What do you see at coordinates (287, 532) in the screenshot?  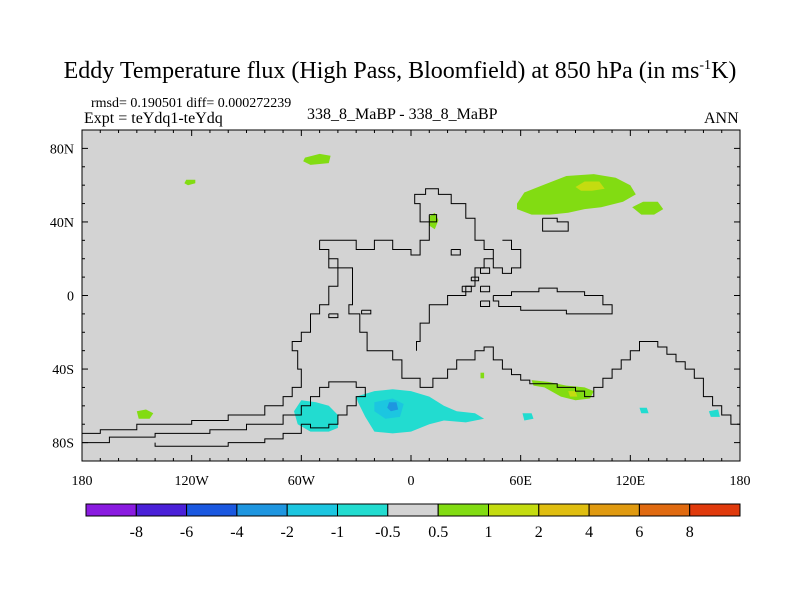 I see `colorbar-label: -2` at bounding box center [287, 532].